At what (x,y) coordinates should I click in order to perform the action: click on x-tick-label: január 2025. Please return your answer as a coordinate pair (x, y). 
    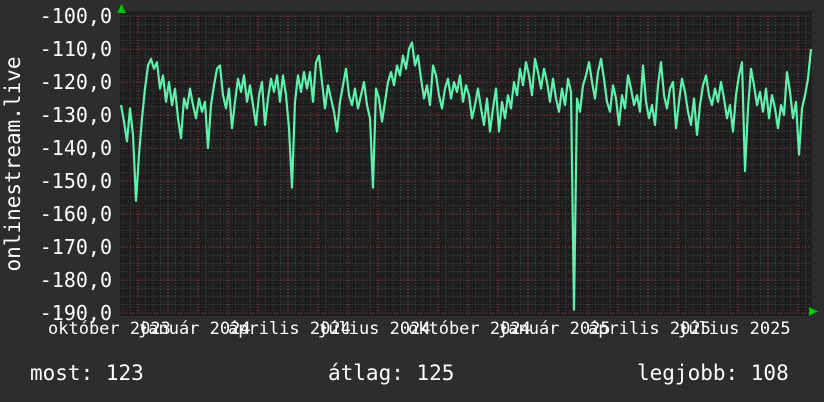
    Looking at the image, I should click on (554, 329).